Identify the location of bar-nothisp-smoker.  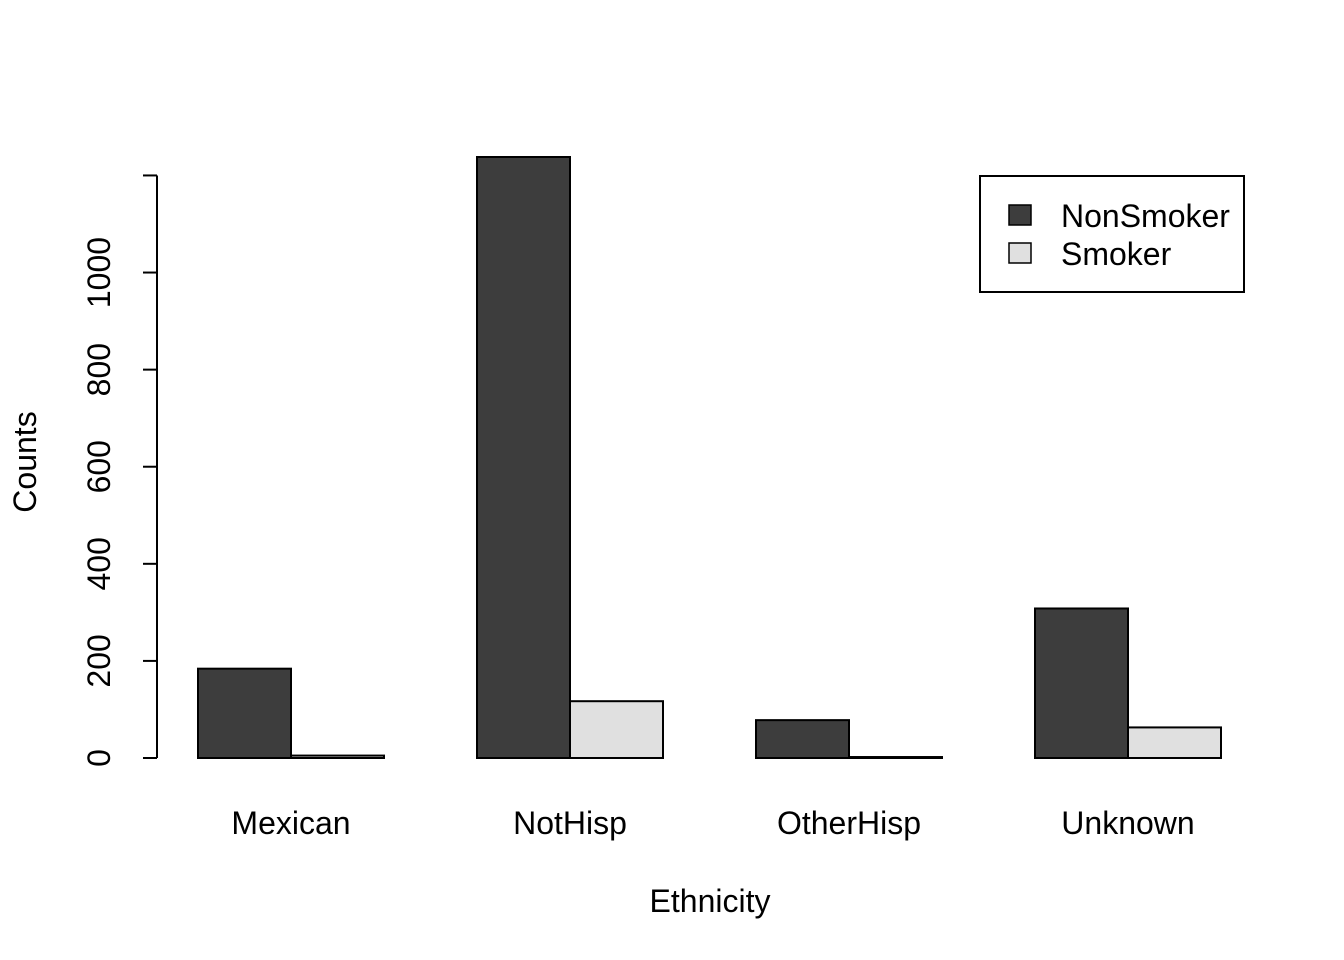
(616, 729).